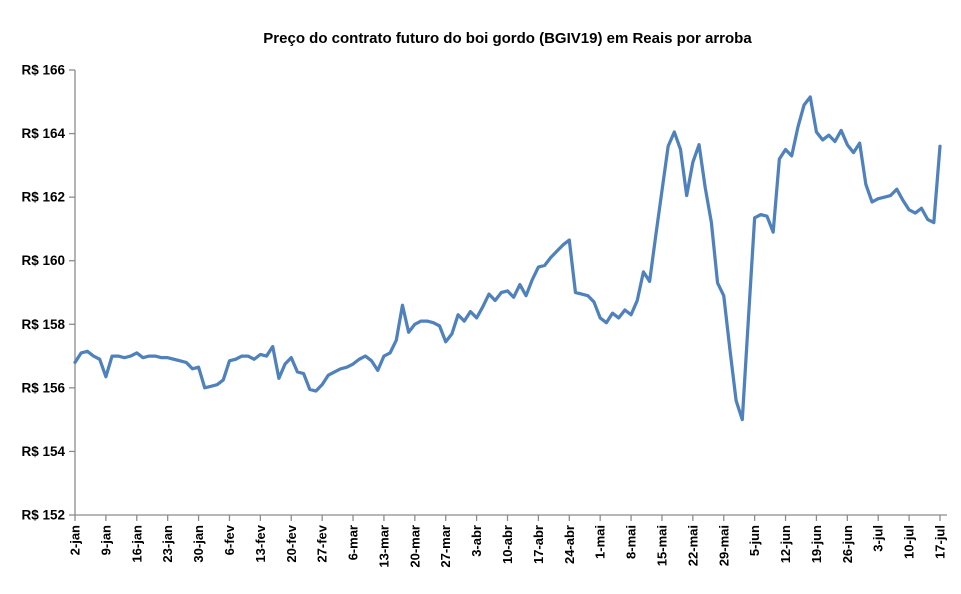 The width and height of the screenshot is (961, 594). What do you see at coordinates (353, 542) in the screenshot?
I see `x-axis-label: 6-mar` at bounding box center [353, 542].